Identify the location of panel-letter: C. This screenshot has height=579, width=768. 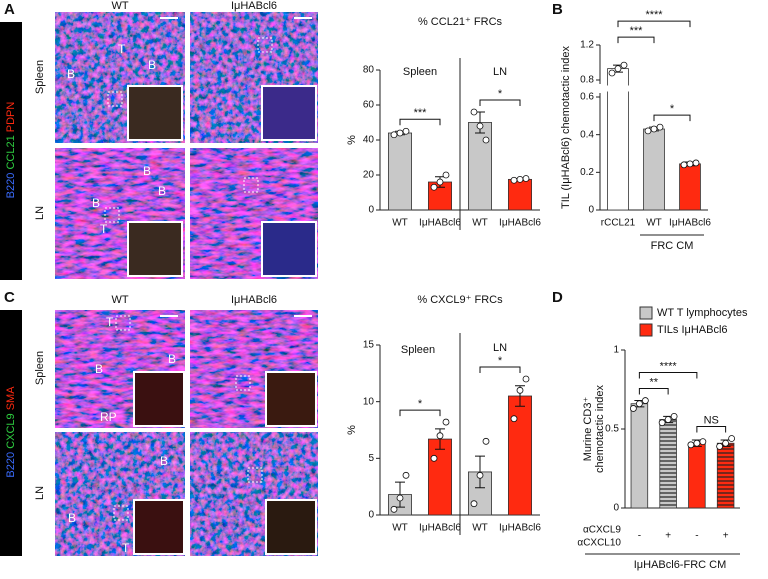
(9, 297).